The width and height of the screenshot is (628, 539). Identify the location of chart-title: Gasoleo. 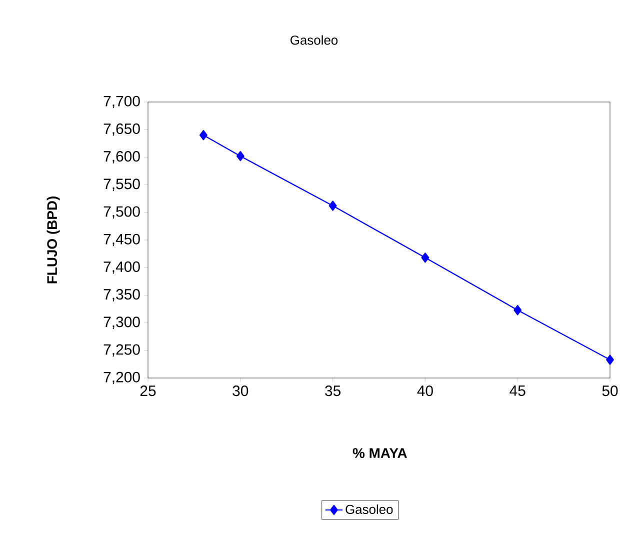
(314, 40).